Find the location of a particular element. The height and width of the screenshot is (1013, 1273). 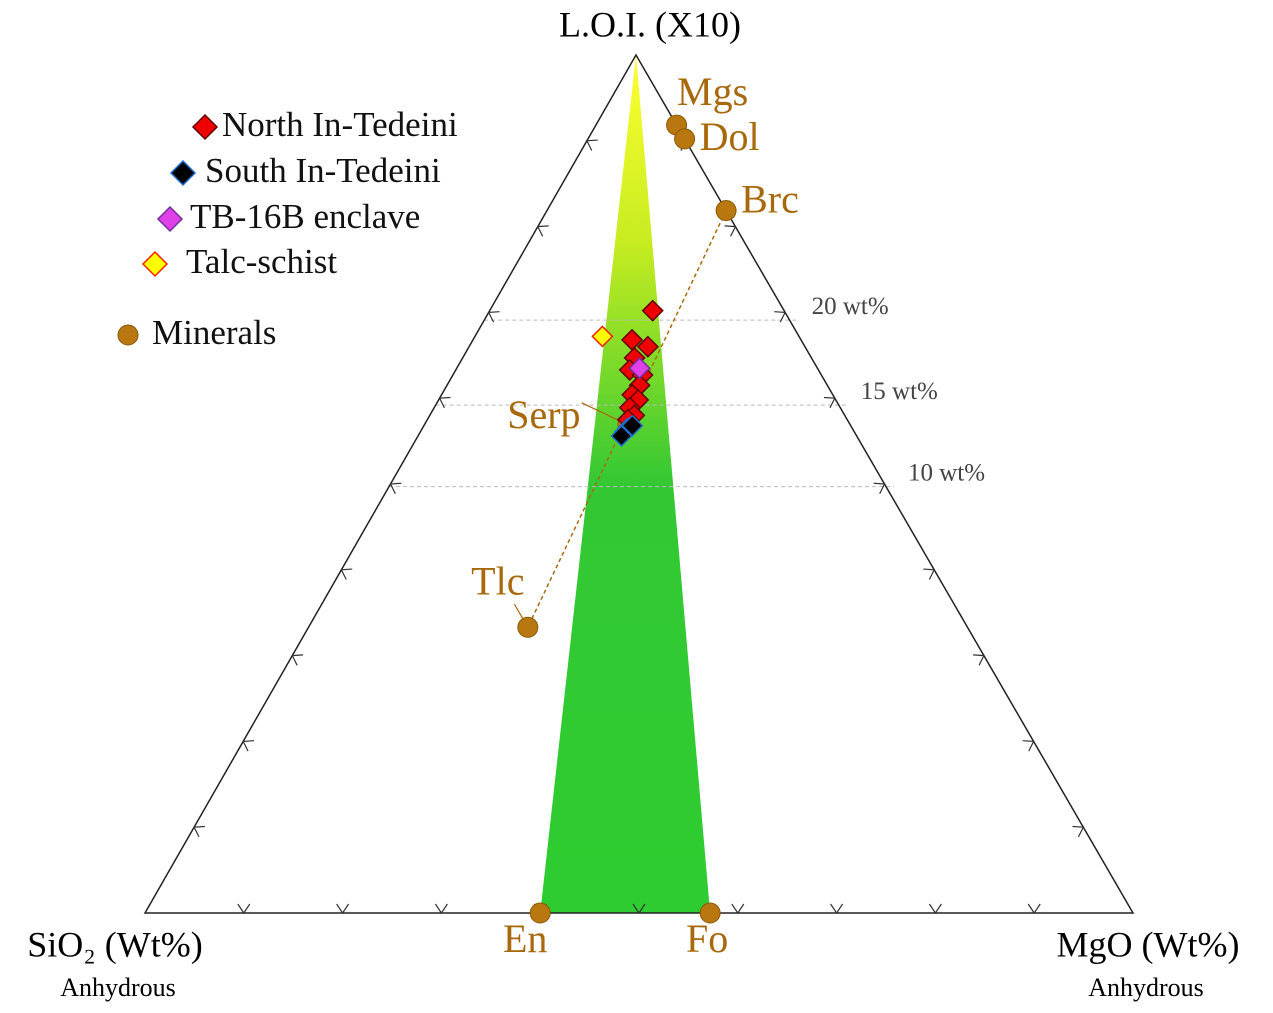

mineral-label: Serp is located at coordinates (543, 414).